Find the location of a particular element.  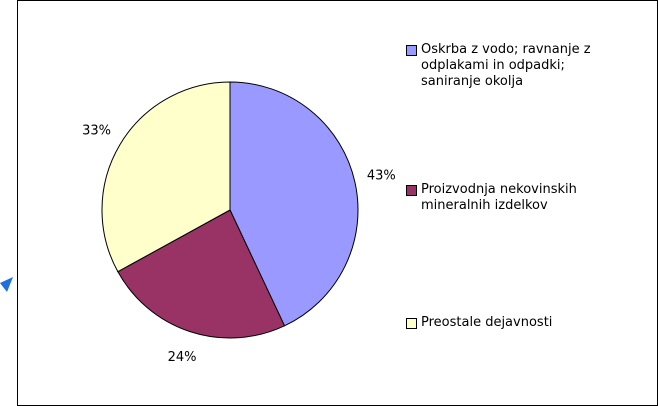

arrow-icon is located at coordinates (6, 284).